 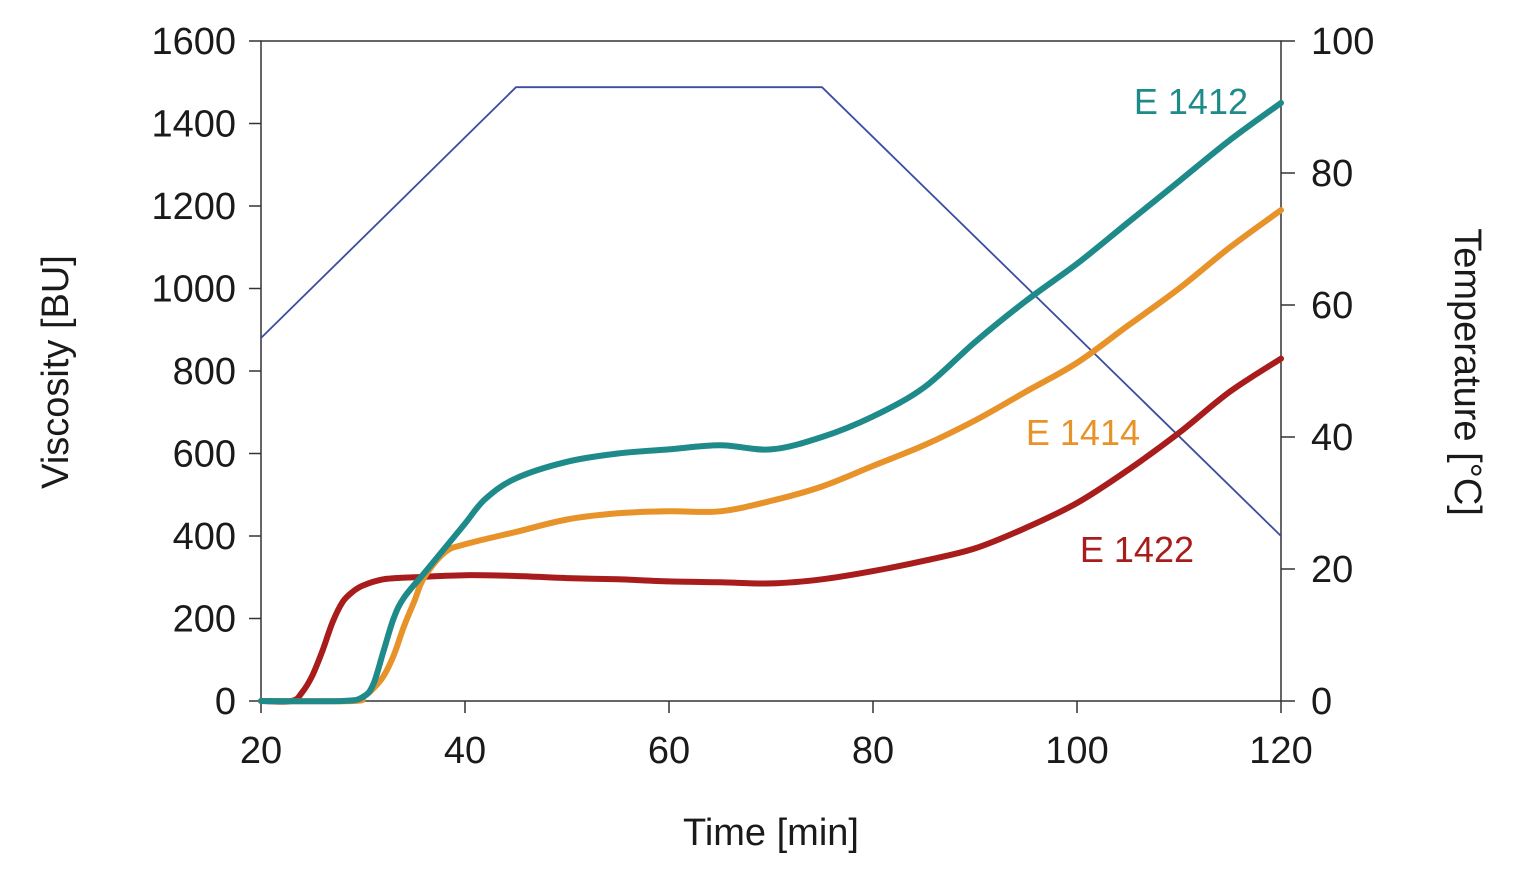 I want to click on x-axis-title: Time [min], so click(x=771, y=833).